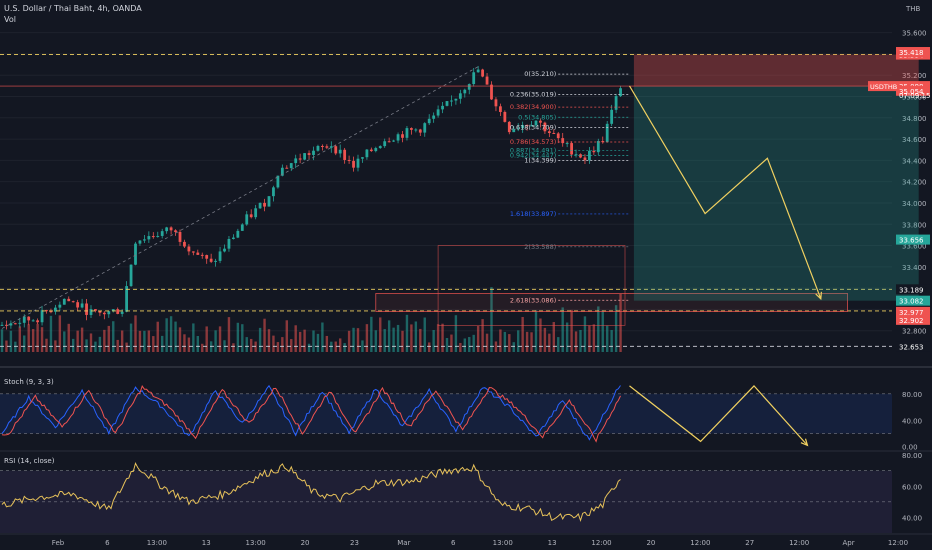 This screenshot has width=932, height=550. What do you see at coordinates (531, 285) in the screenshot?
I see `fib-box` at bounding box center [531, 285].